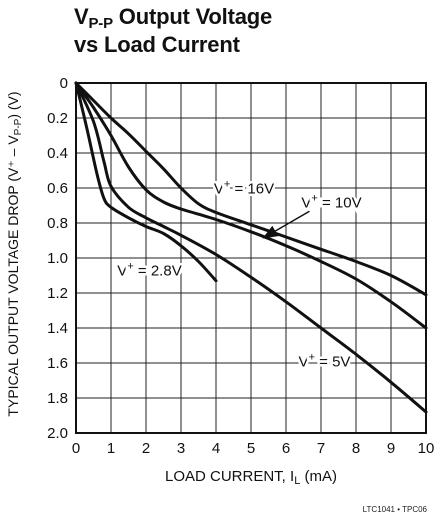 The width and height of the screenshot is (435, 518). What do you see at coordinates (297, 481) in the screenshot?
I see `x-axis-label-subscript: L` at bounding box center [297, 481].